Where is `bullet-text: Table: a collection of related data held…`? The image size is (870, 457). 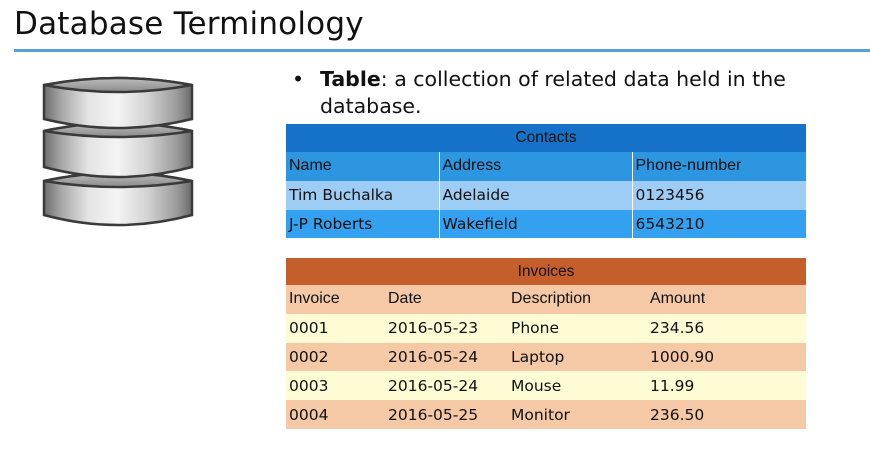
bullet-text: Table: a collection of related data held… is located at coordinates (580, 93).